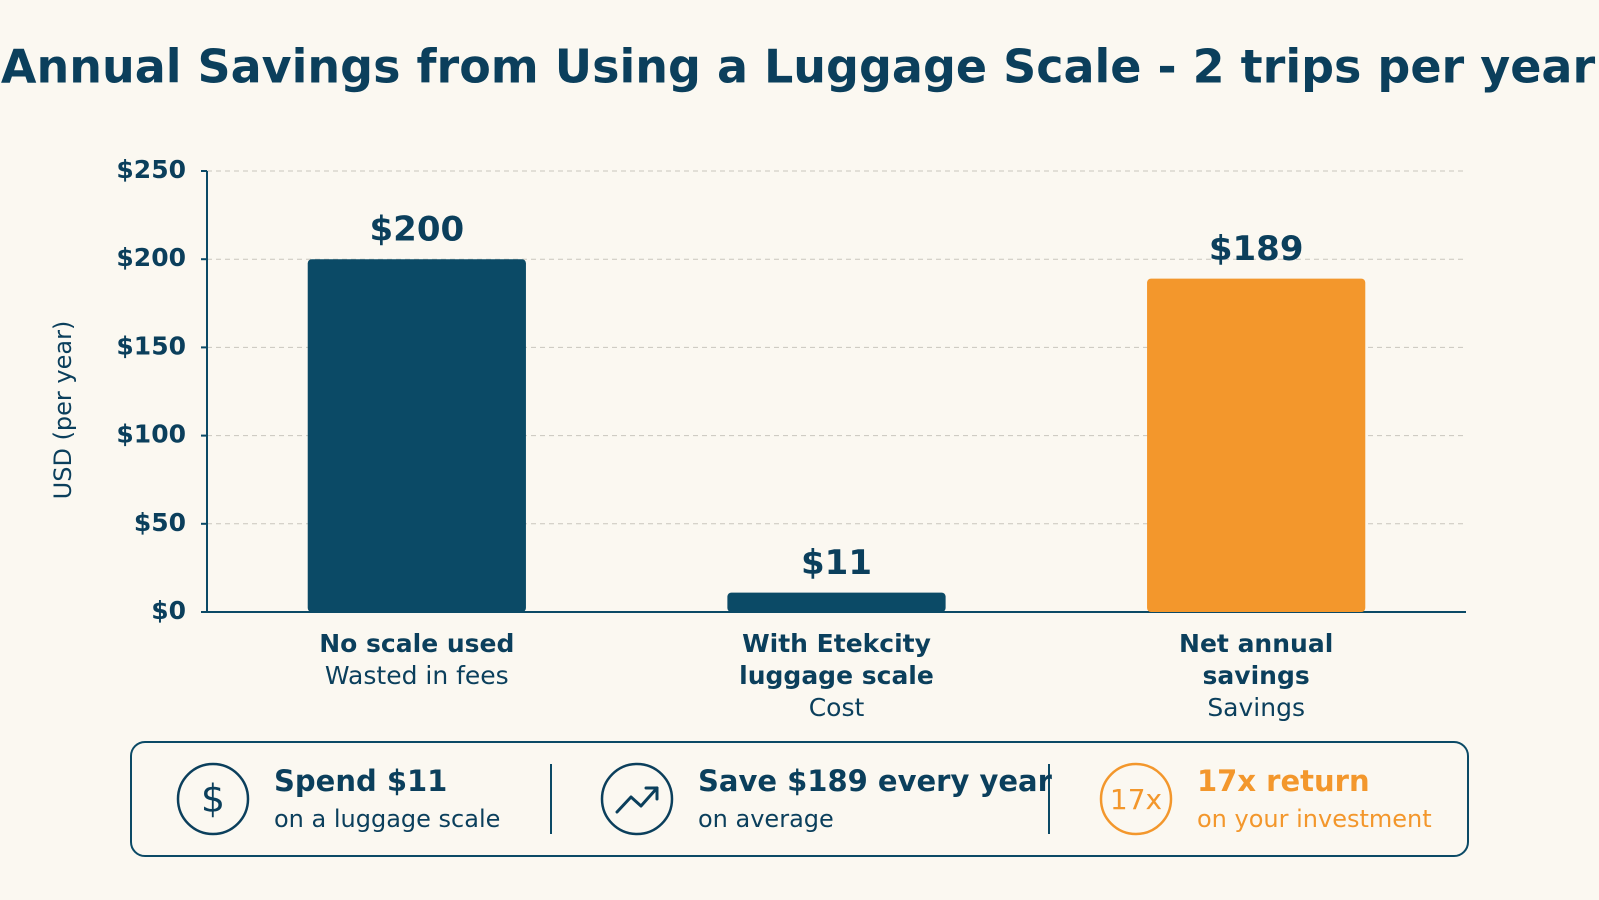 The height and width of the screenshot is (900, 1599). I want to click on icon-text: 17x, so click(1136, 799).